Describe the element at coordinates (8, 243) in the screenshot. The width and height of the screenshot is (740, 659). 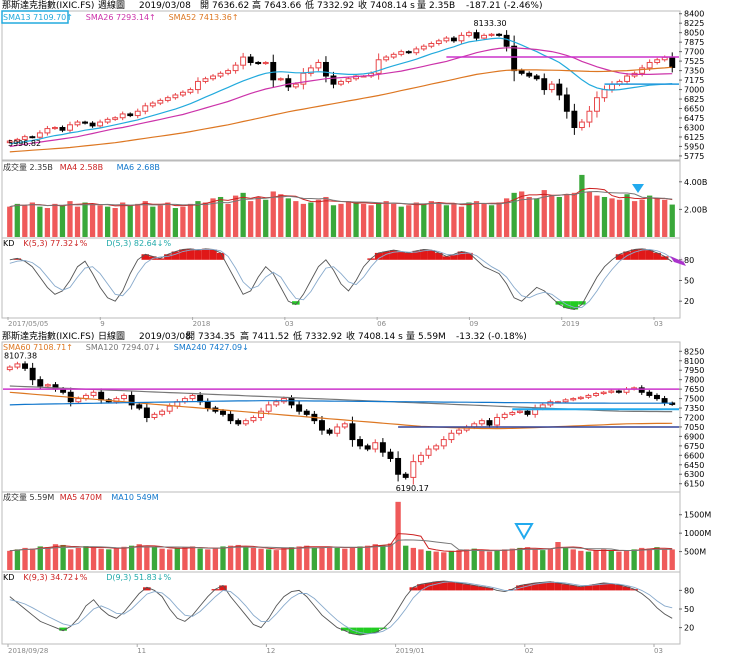
I see `weekly-kd-legend-0: KD` at that location.